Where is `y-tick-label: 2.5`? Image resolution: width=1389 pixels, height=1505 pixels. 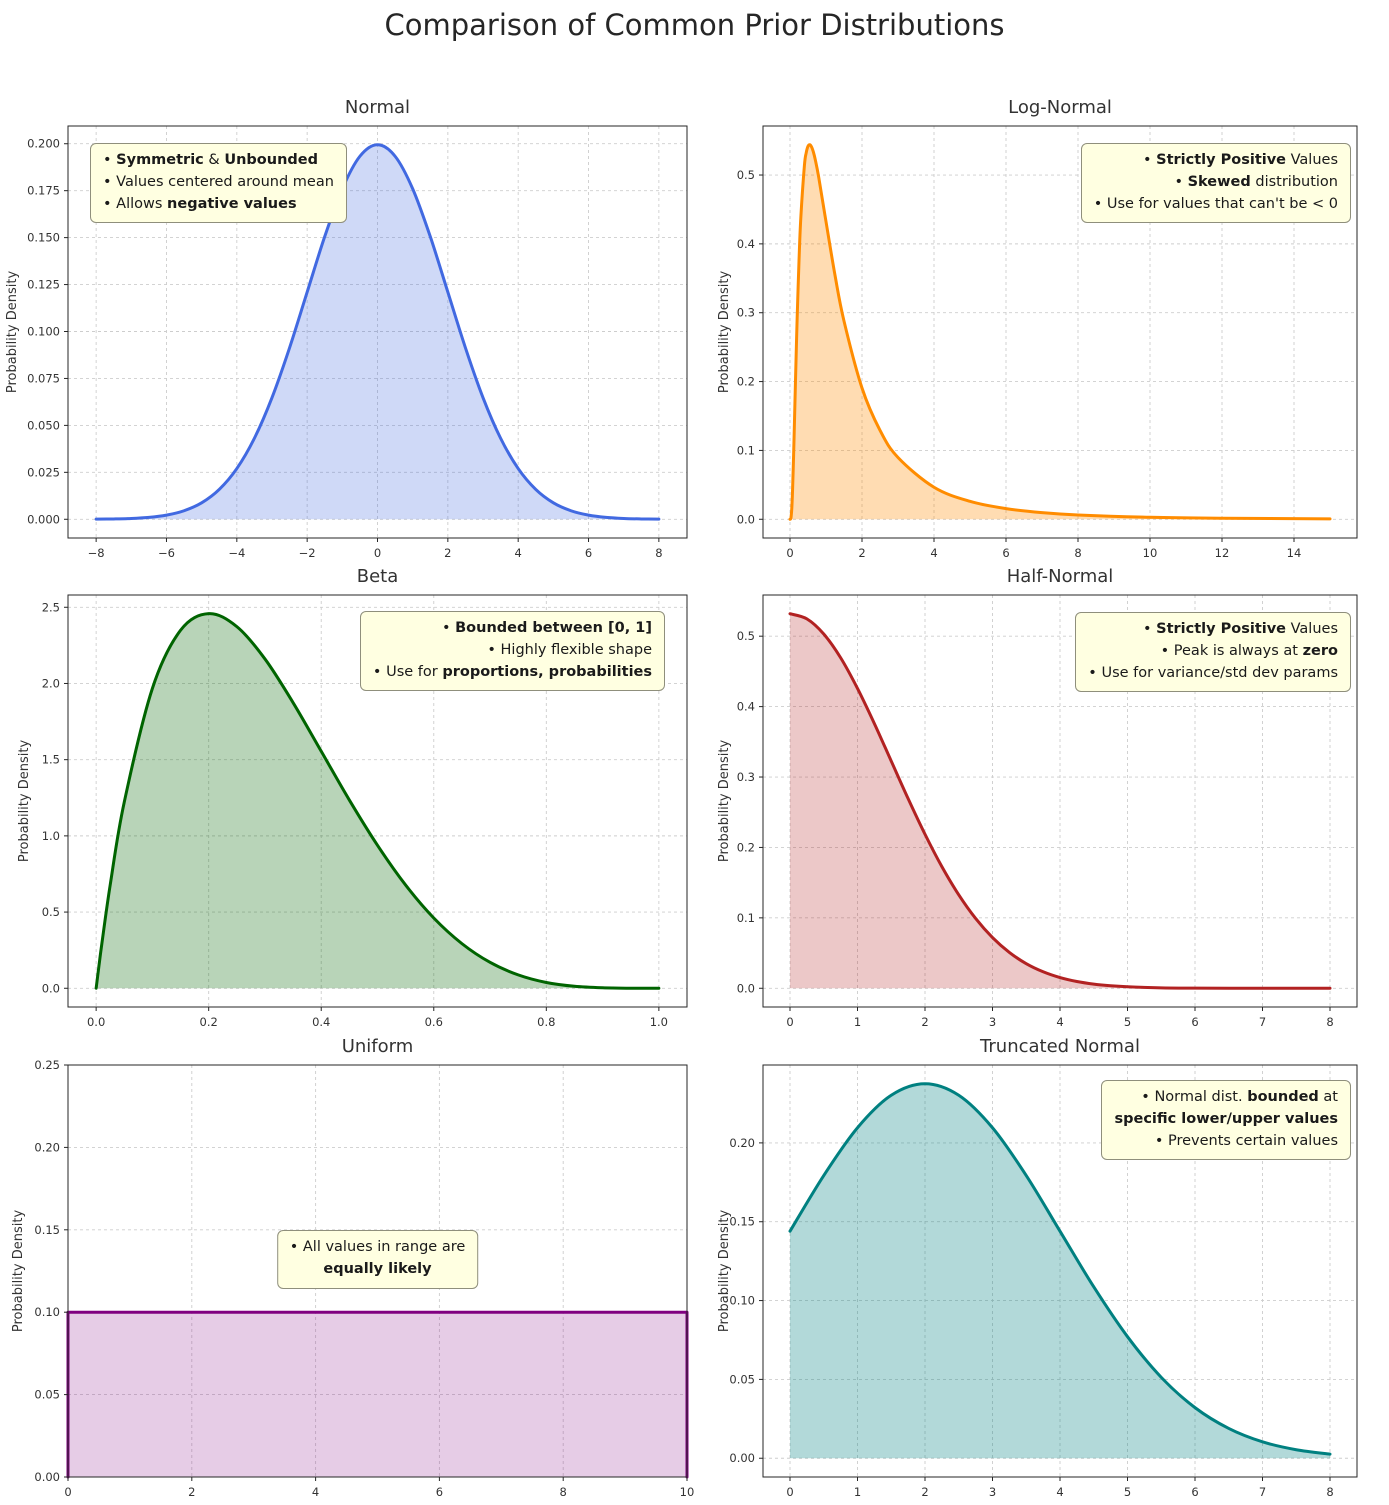 y-tick-label: 2.5 is located at coordinates (51, 607).